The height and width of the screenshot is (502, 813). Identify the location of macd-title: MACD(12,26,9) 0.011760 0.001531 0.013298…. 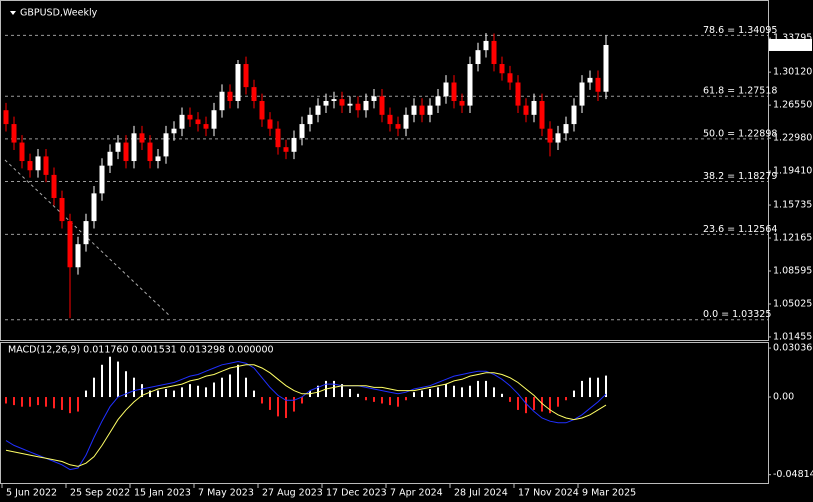
(141, 350).